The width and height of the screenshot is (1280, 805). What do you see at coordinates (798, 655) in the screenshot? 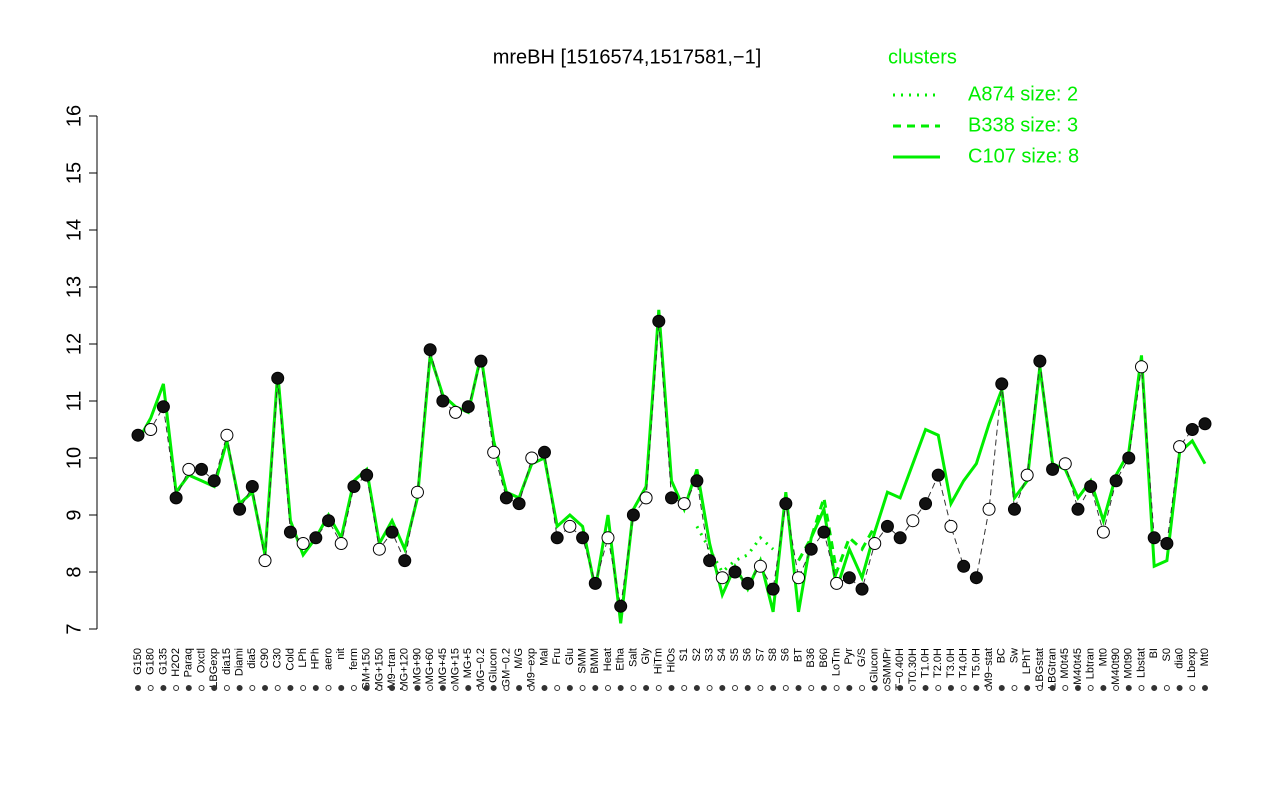
I see `x-tick-label: BT` at bounding box center [798, 655].